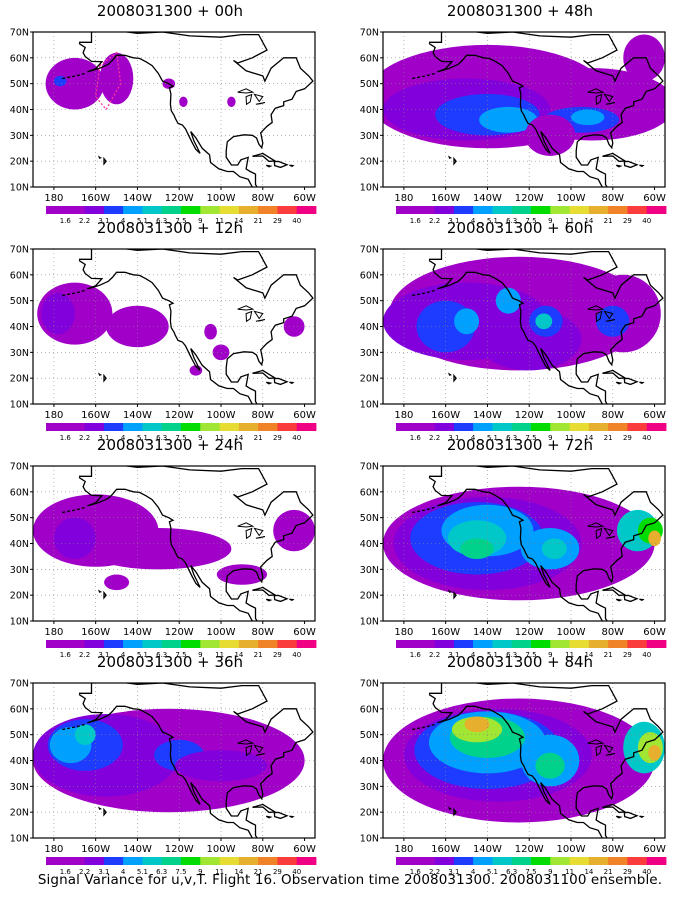  Describe the element at coordinates (520, 228) in the screenshot. I see `panel-title: 2008031300 + 60h` at that location.